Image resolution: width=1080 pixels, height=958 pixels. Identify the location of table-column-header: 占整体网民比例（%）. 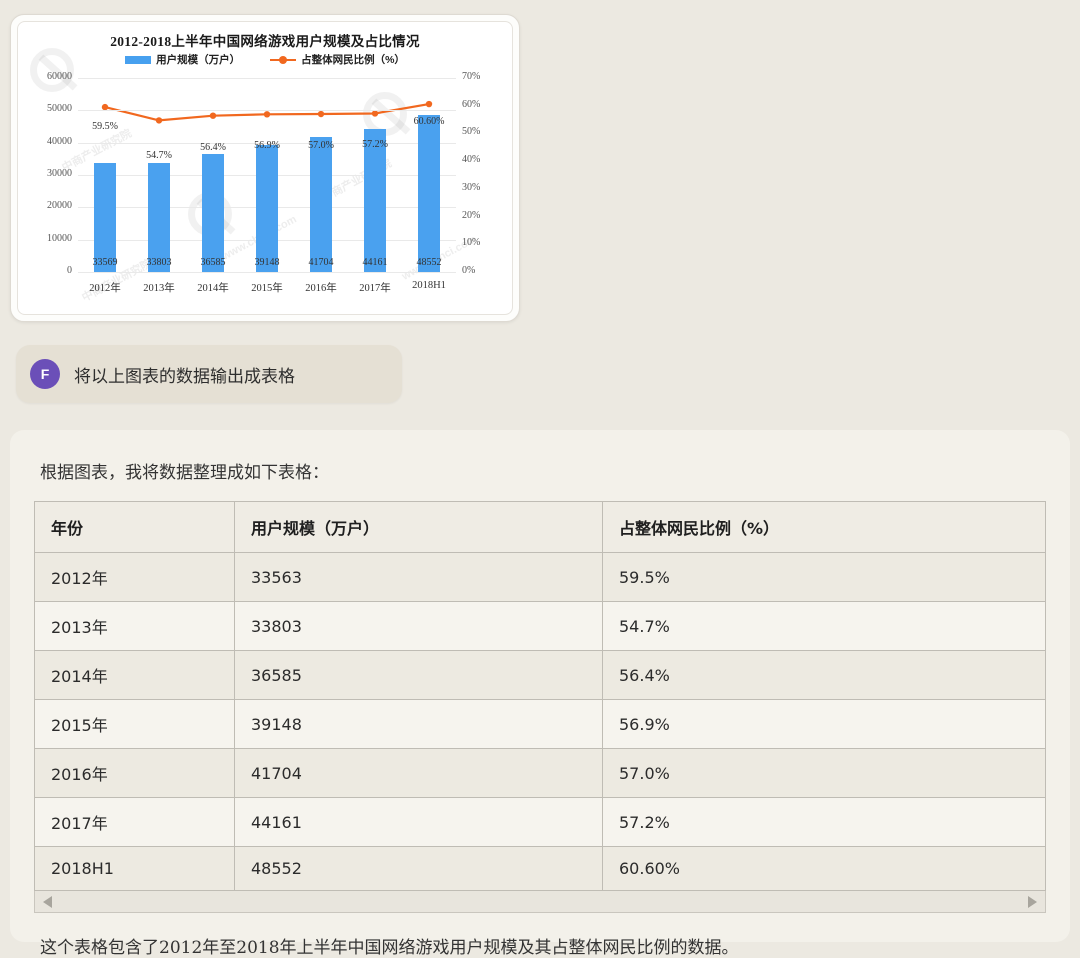
(824, 527).